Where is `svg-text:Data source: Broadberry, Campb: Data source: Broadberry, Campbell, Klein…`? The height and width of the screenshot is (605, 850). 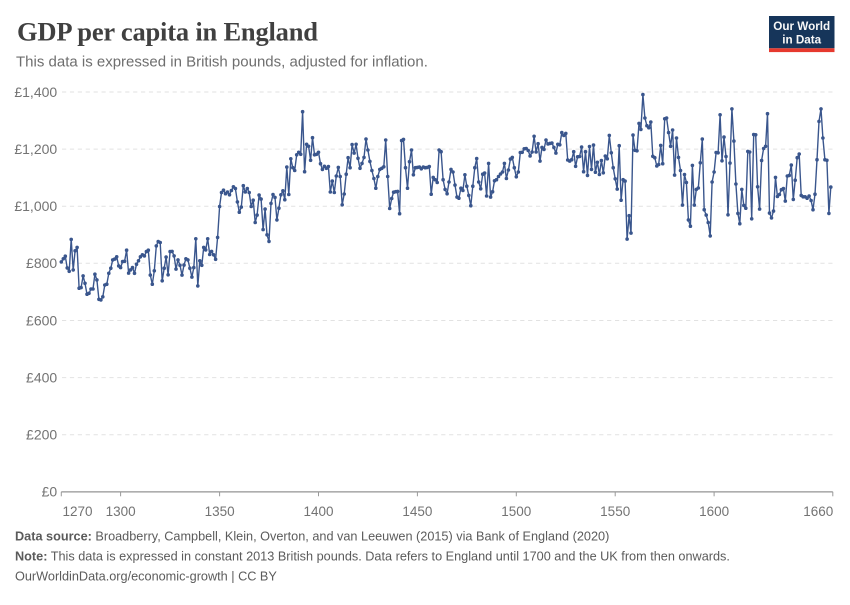
svg-text:Data source: Broadberry, Campb: Data source: Broadberry, Campbell, Klein… is located at coordinates (312, 537).